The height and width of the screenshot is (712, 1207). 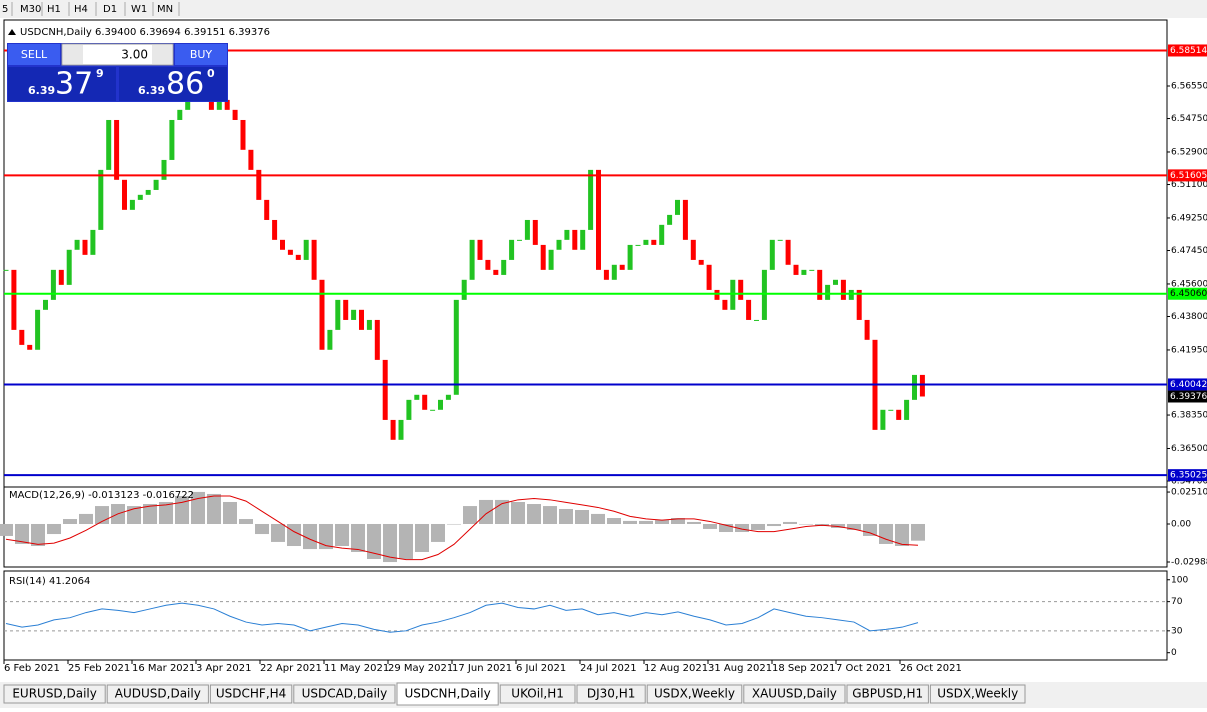 What do you see at coordinates (1177, 602) in the screenshot?
I see `y-tick-label: 70` at bounding box center [1177, 602].